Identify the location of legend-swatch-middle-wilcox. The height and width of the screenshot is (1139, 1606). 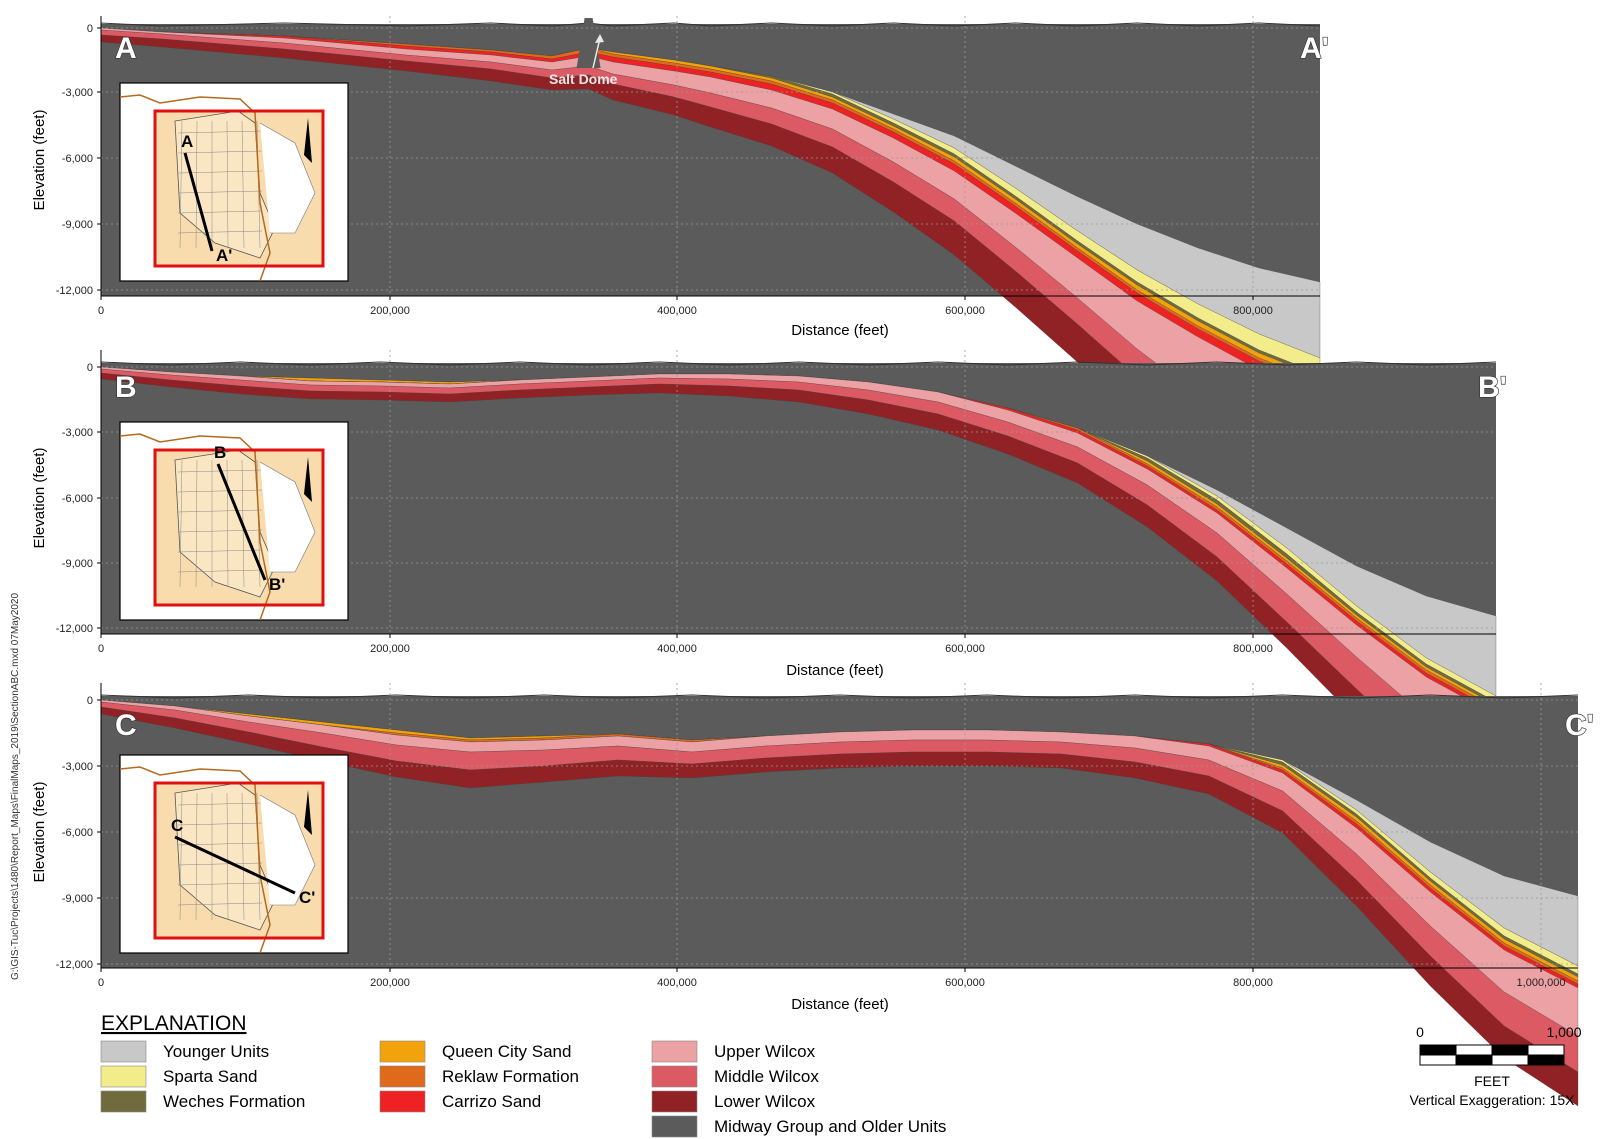
(674, 1076).